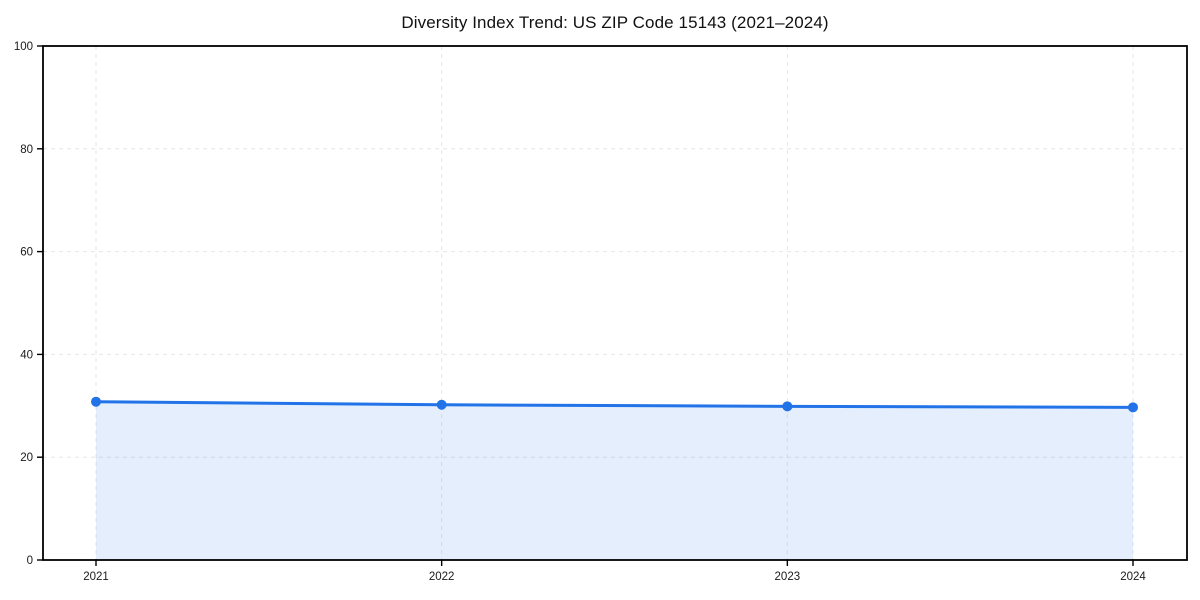  I want to click on y-tick-label: 80, so click(26, 150).